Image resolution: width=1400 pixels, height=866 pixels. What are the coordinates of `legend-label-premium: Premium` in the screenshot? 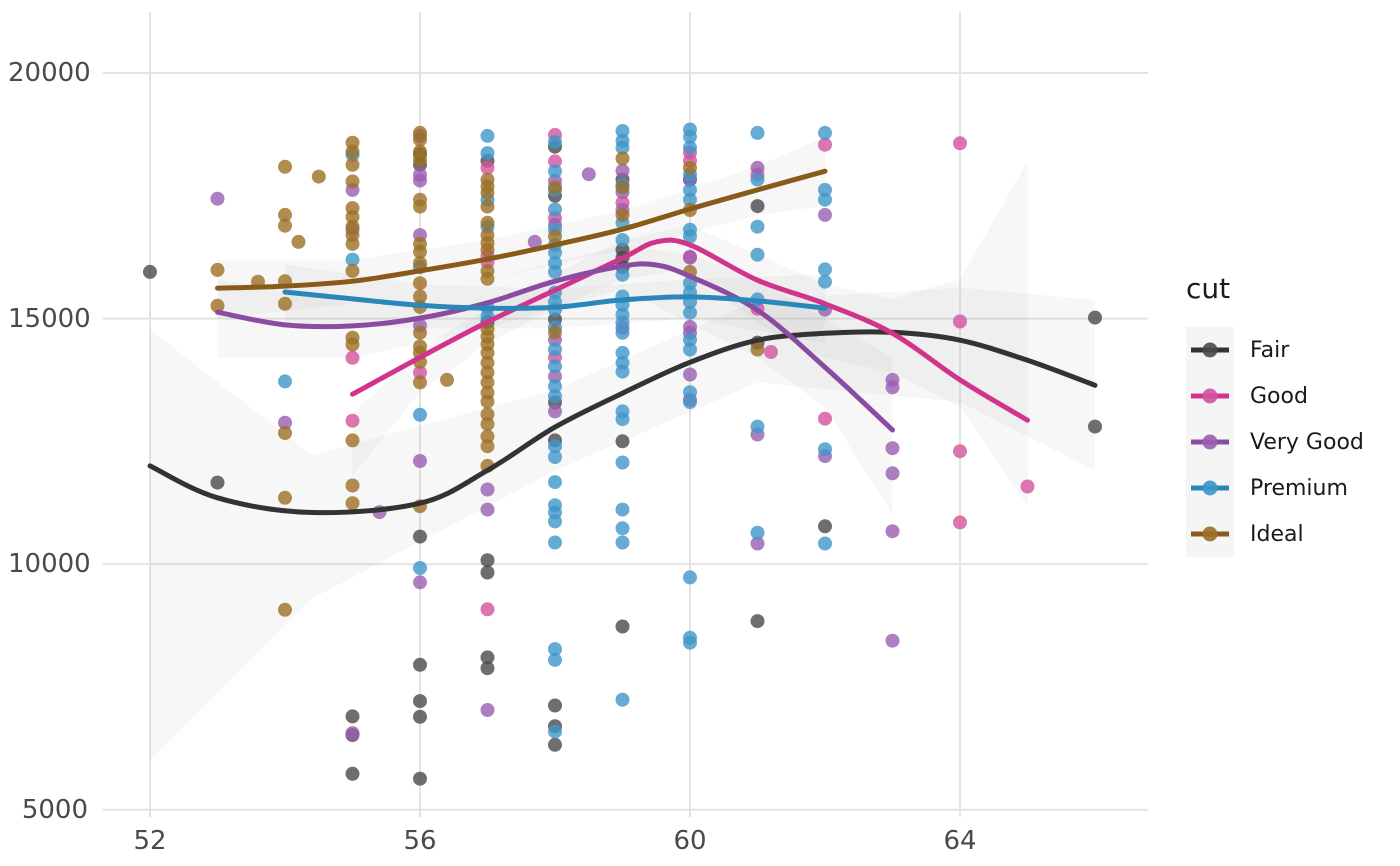 It's located at (1299, 488).